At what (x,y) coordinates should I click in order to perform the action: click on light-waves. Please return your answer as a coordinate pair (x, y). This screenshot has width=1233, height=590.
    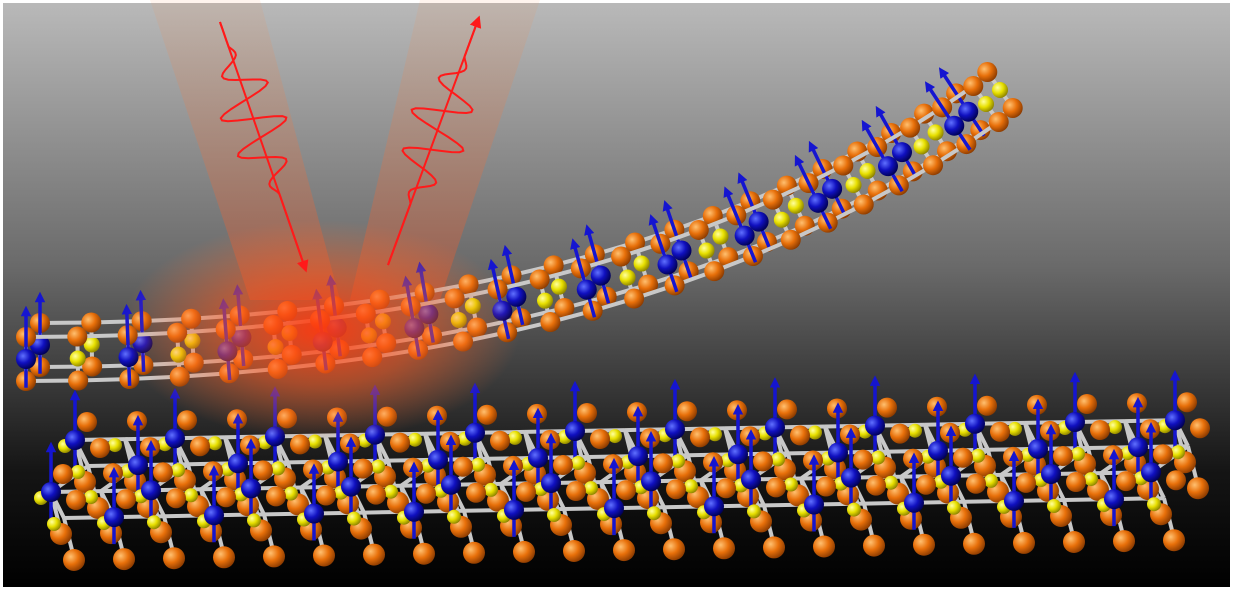
    Looking at the image, I should click on (350, 144).